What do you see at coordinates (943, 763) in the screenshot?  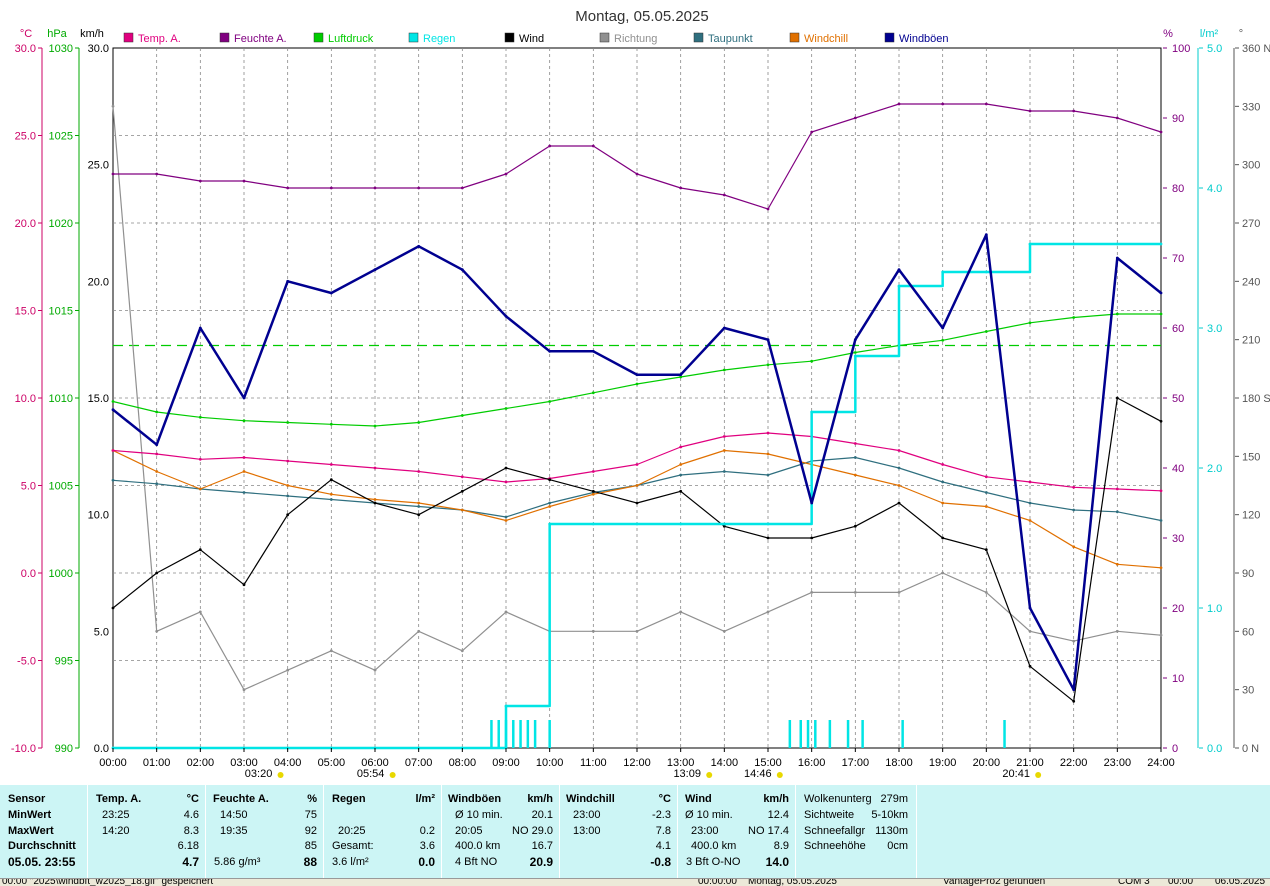 I see `x-tick-label: 19:00` at bounding box center [943, 763].